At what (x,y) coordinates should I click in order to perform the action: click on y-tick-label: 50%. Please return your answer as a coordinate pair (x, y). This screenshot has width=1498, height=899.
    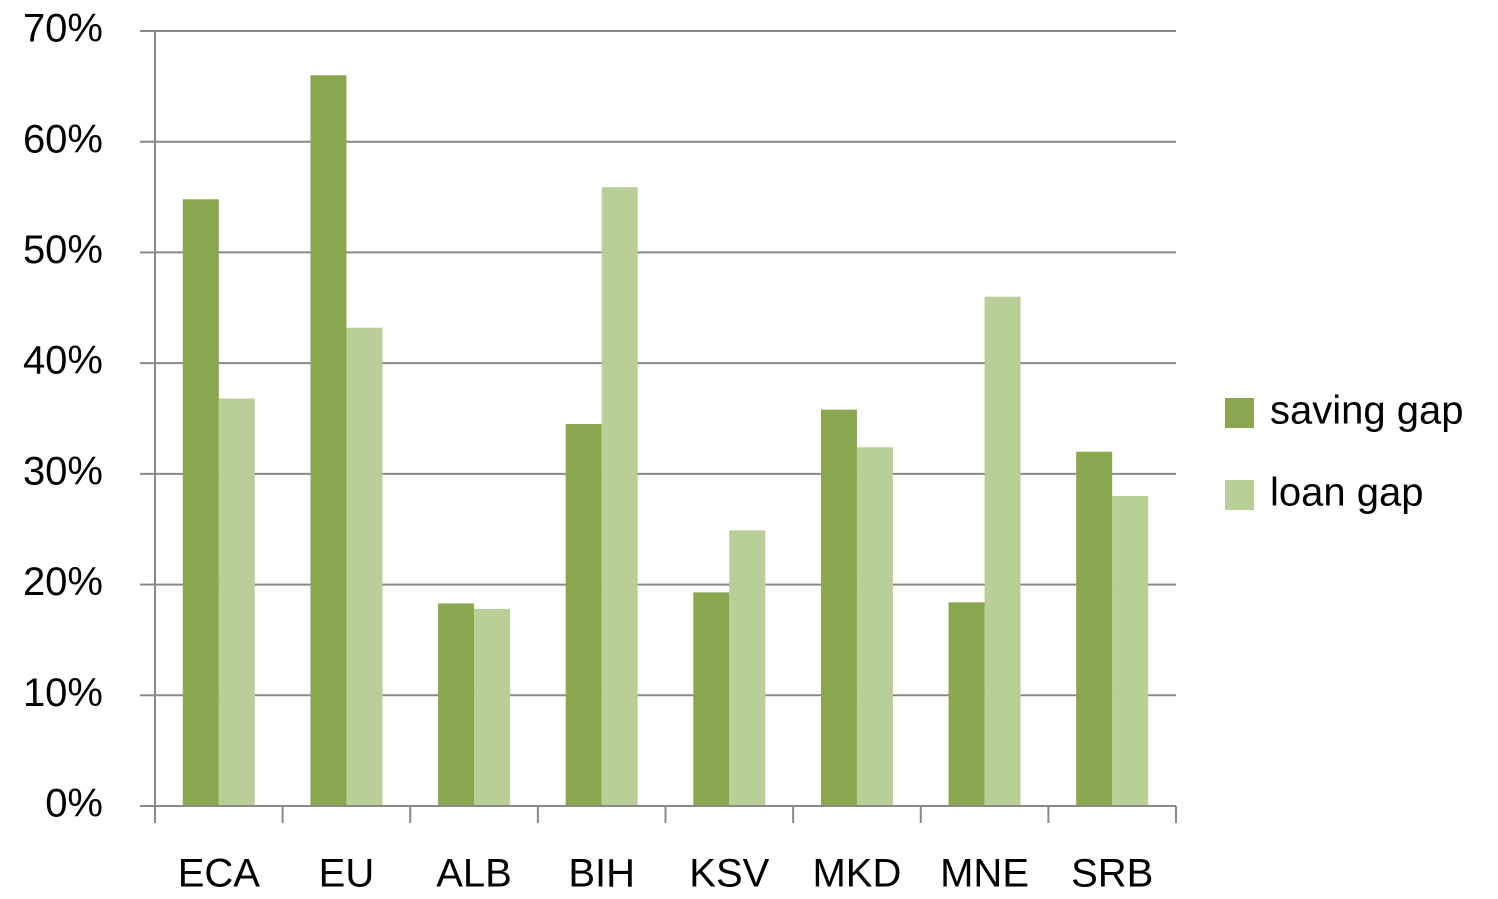
    Looking at the image, I should click on (63, 250).